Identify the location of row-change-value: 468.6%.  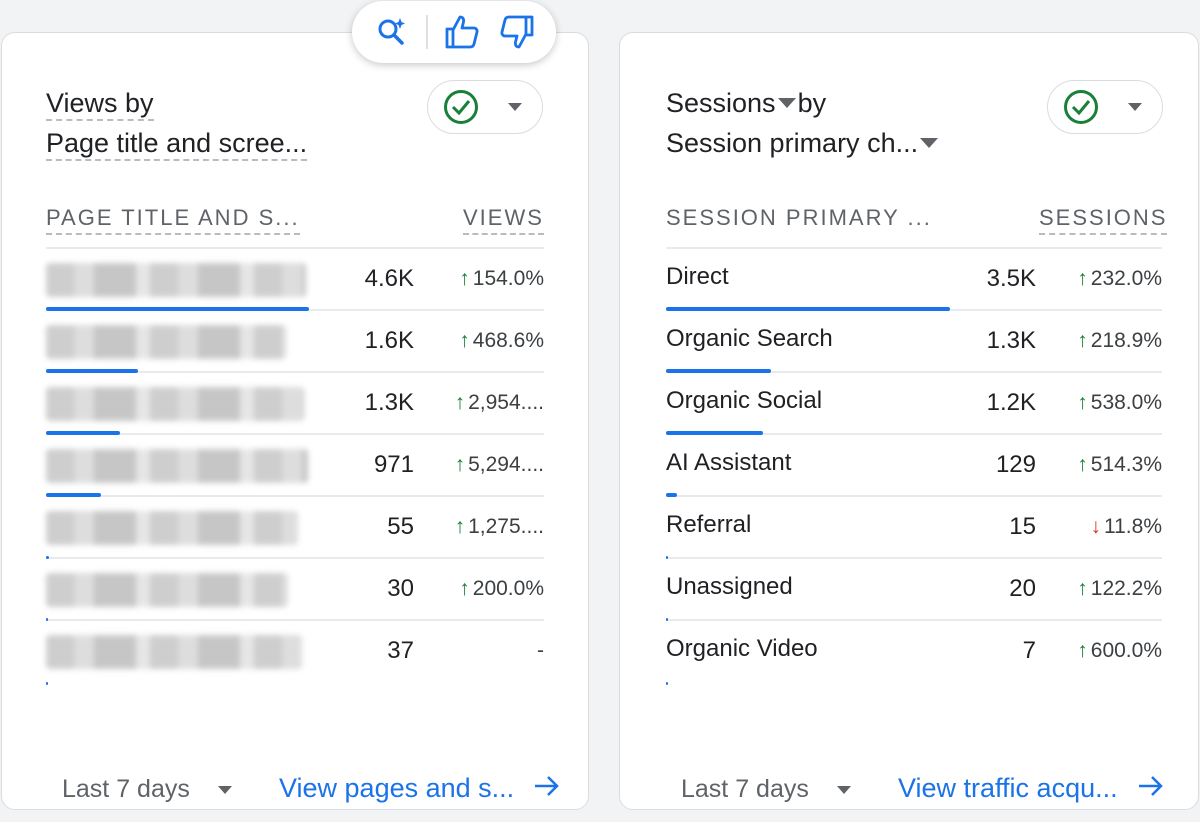
(508, 340).